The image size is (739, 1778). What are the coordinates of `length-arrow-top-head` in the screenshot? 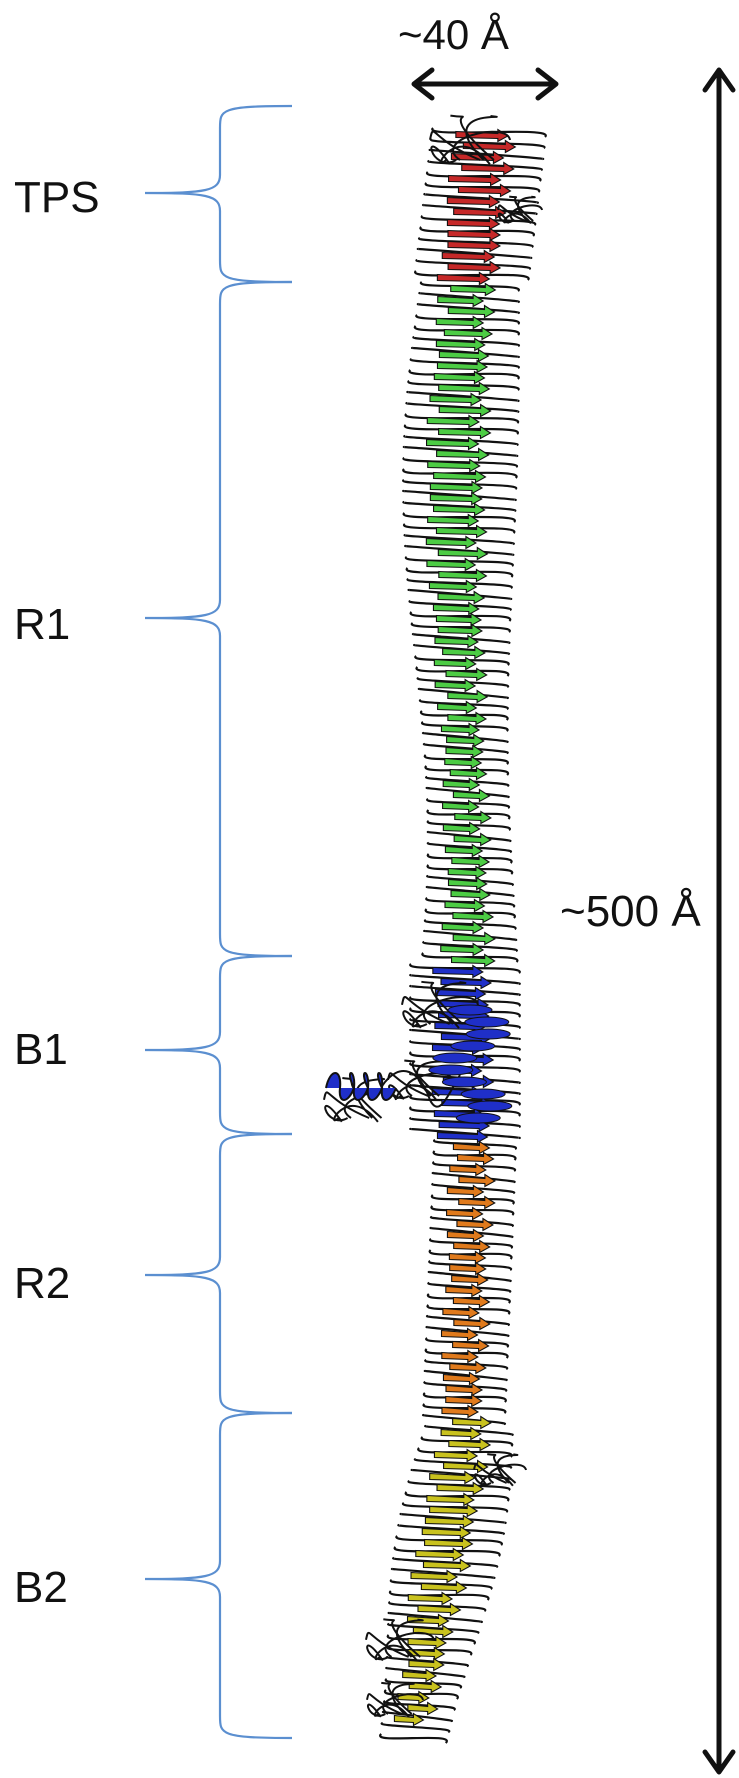 It's located at (719, 80).